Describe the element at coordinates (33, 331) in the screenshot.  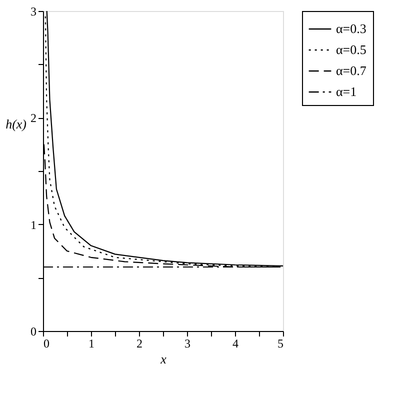
I see `y-tick-label: 0` at that location.